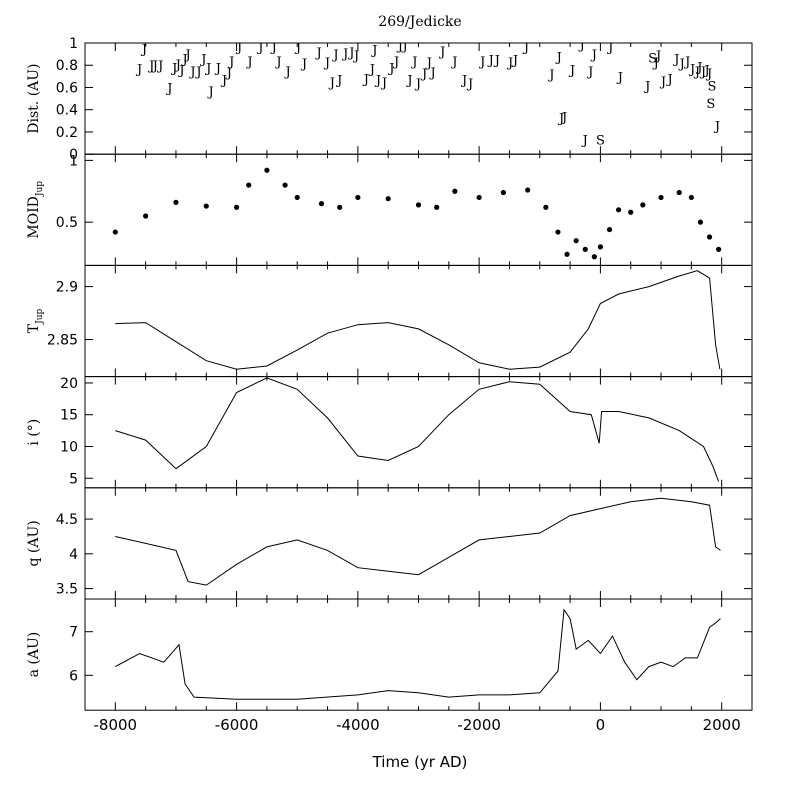 The width and height of the screenshot is (797, 797). I want to click on y-tick-label: 1, so click(73, 161).